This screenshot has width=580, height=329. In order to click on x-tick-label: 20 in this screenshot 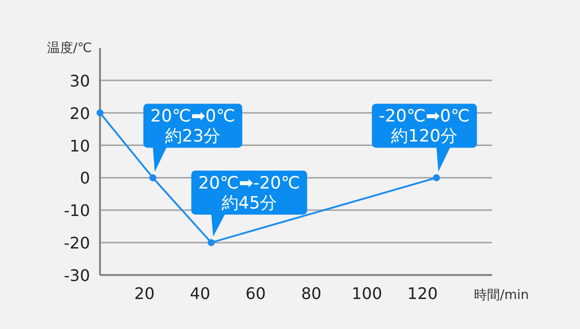, I will do `click(144, 293)`.